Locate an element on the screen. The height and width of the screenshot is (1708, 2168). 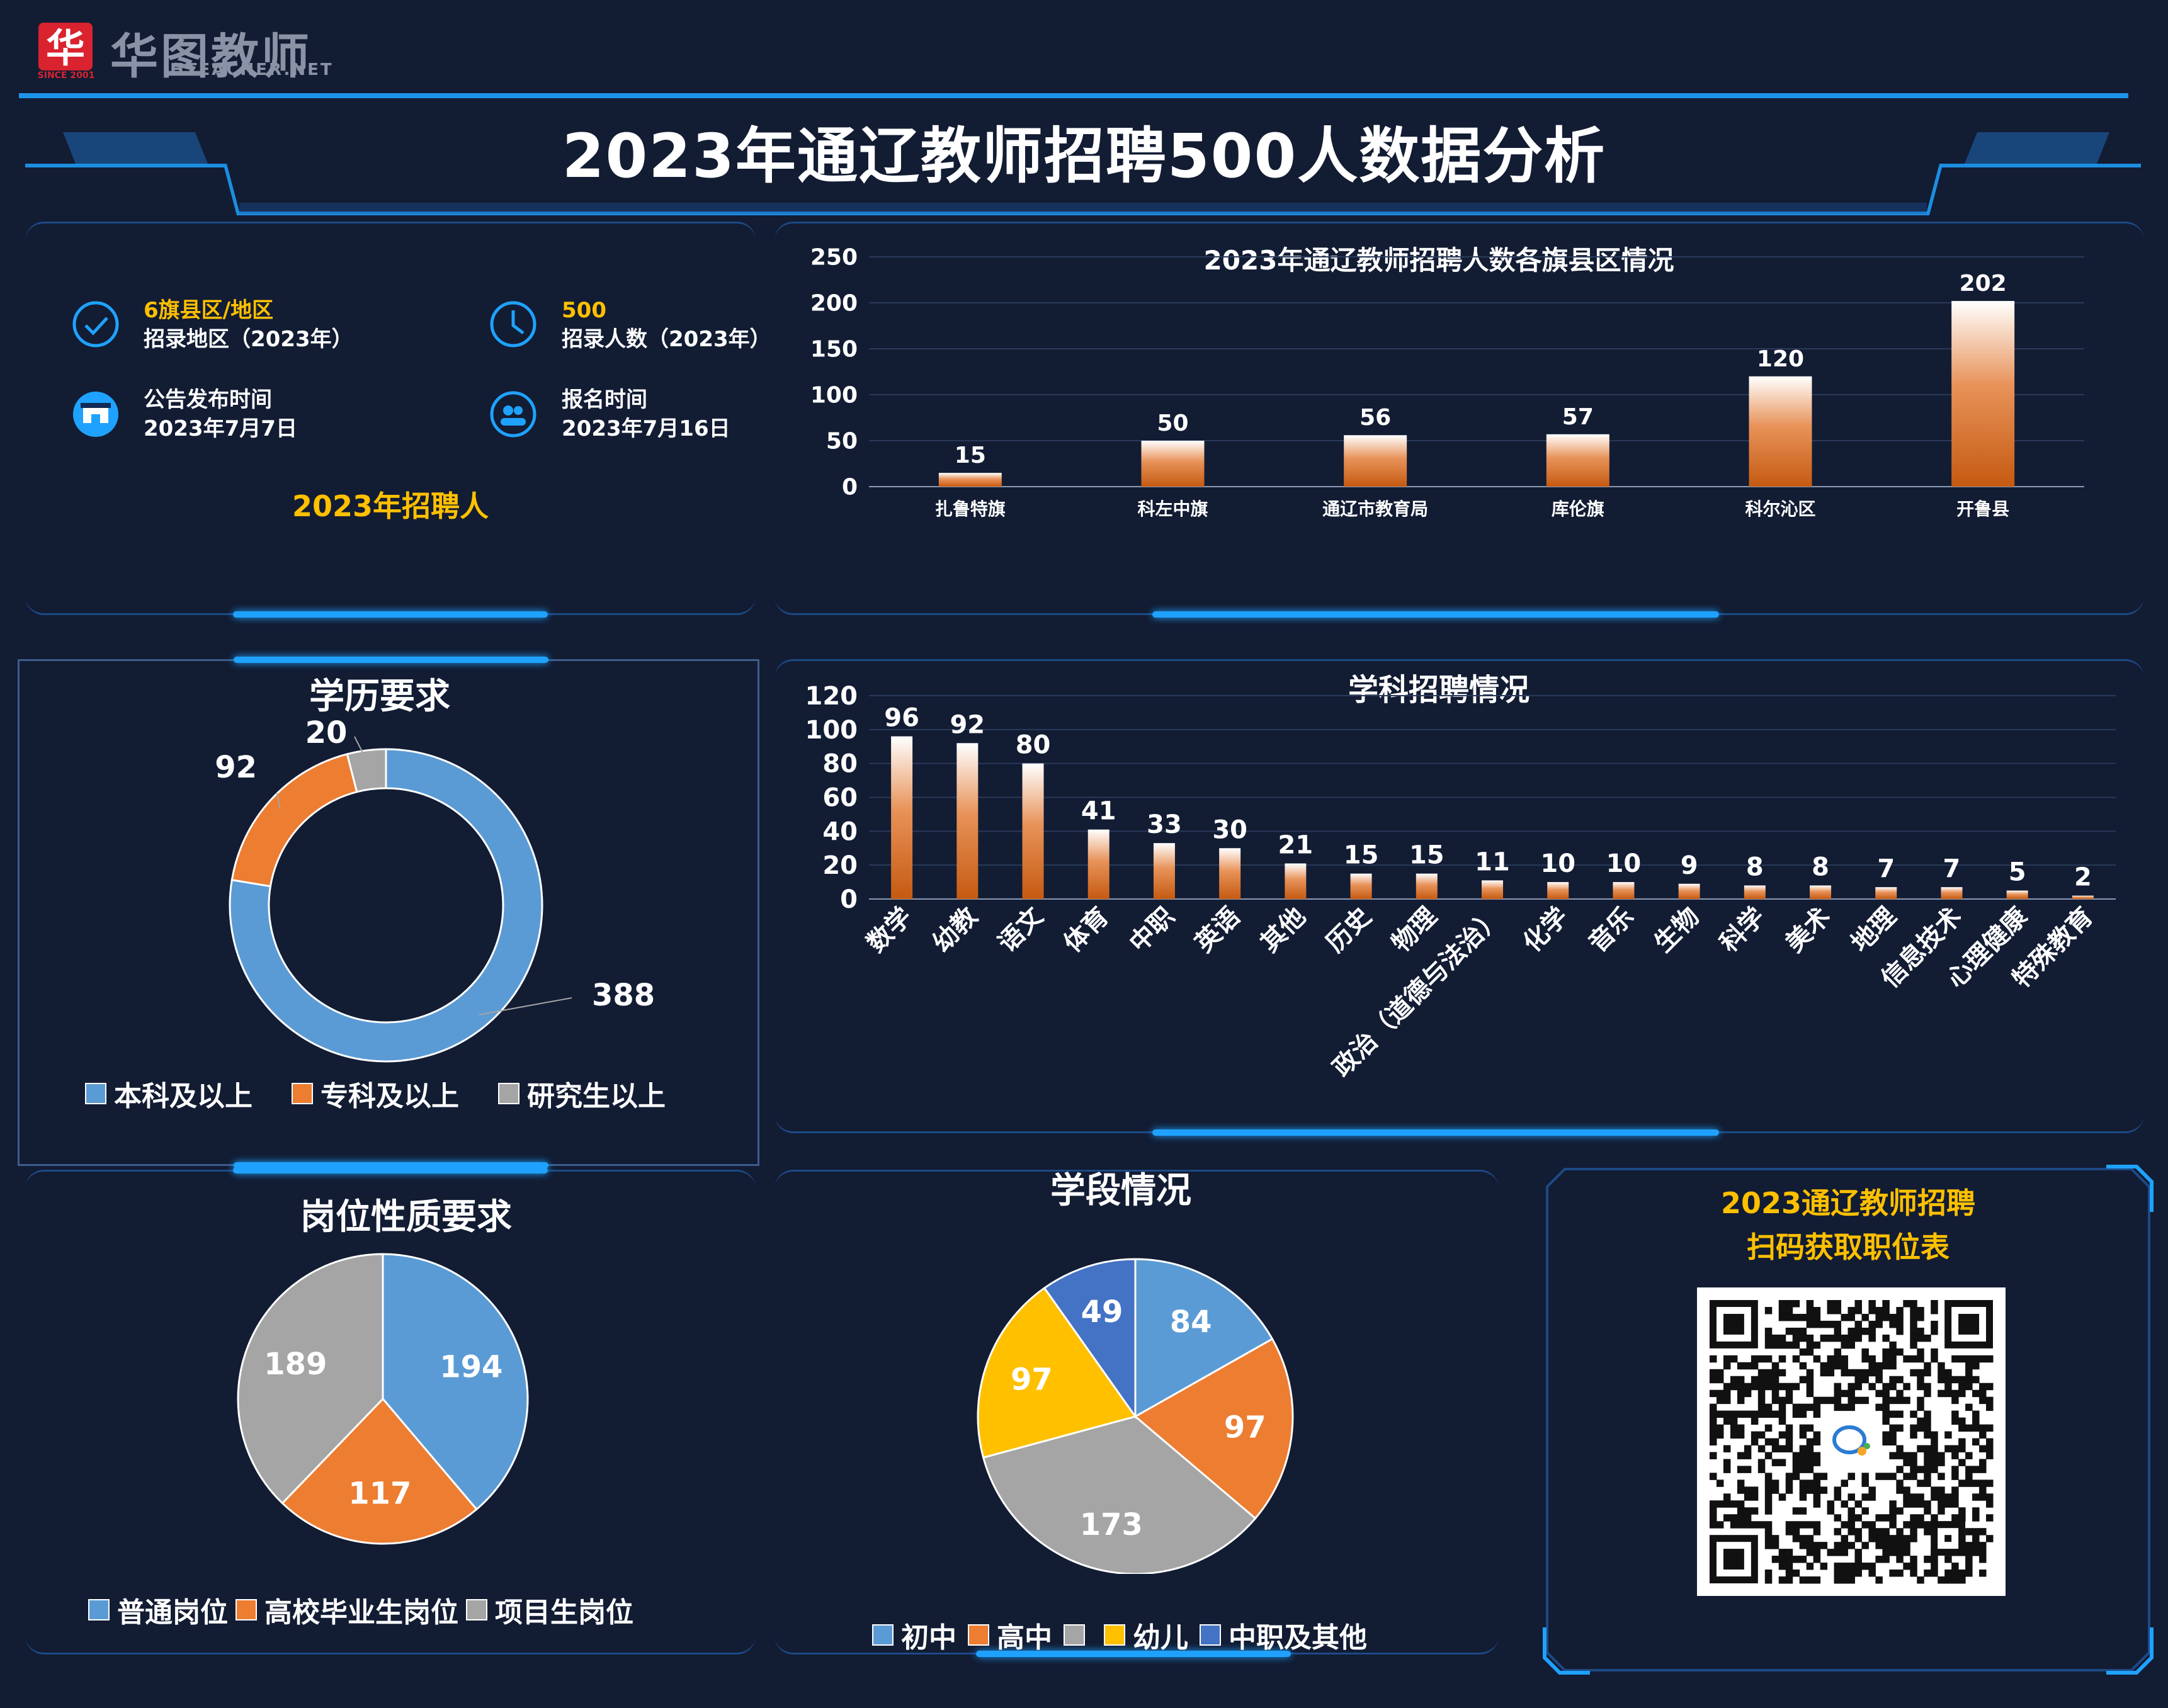
chart-title: 学科招聘情况 is located at coordinates (1439, 690).